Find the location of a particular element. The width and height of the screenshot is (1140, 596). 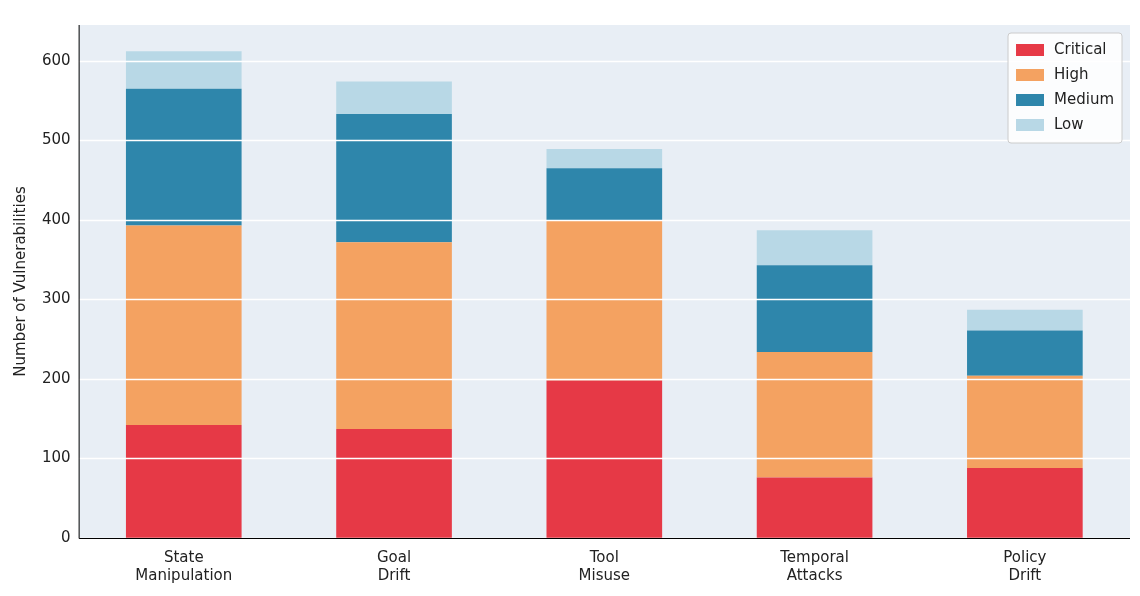

y-tick-label: 500 is located at coordinates (56, 139).